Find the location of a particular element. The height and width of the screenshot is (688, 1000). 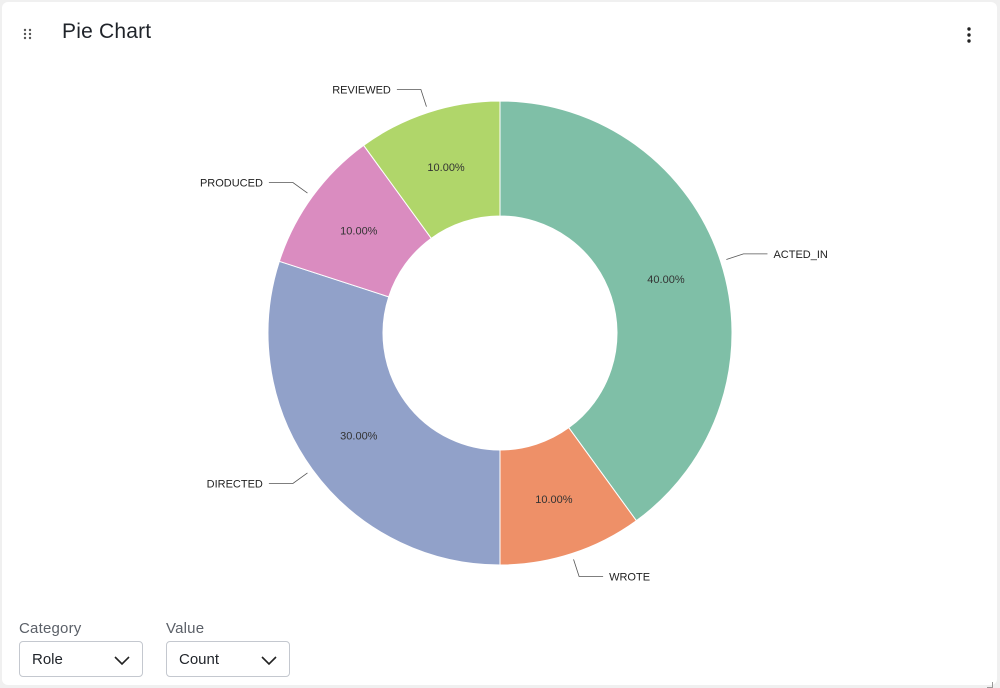

slice-reviewed is located at coordinates (431, 170).